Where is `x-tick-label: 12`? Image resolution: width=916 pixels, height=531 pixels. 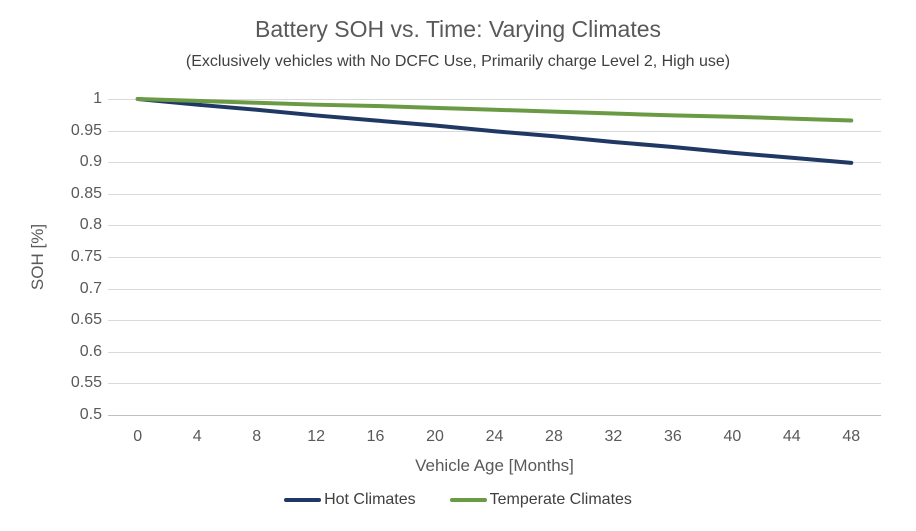
x-tick-label: 12 is located at coordinates (316, 436).